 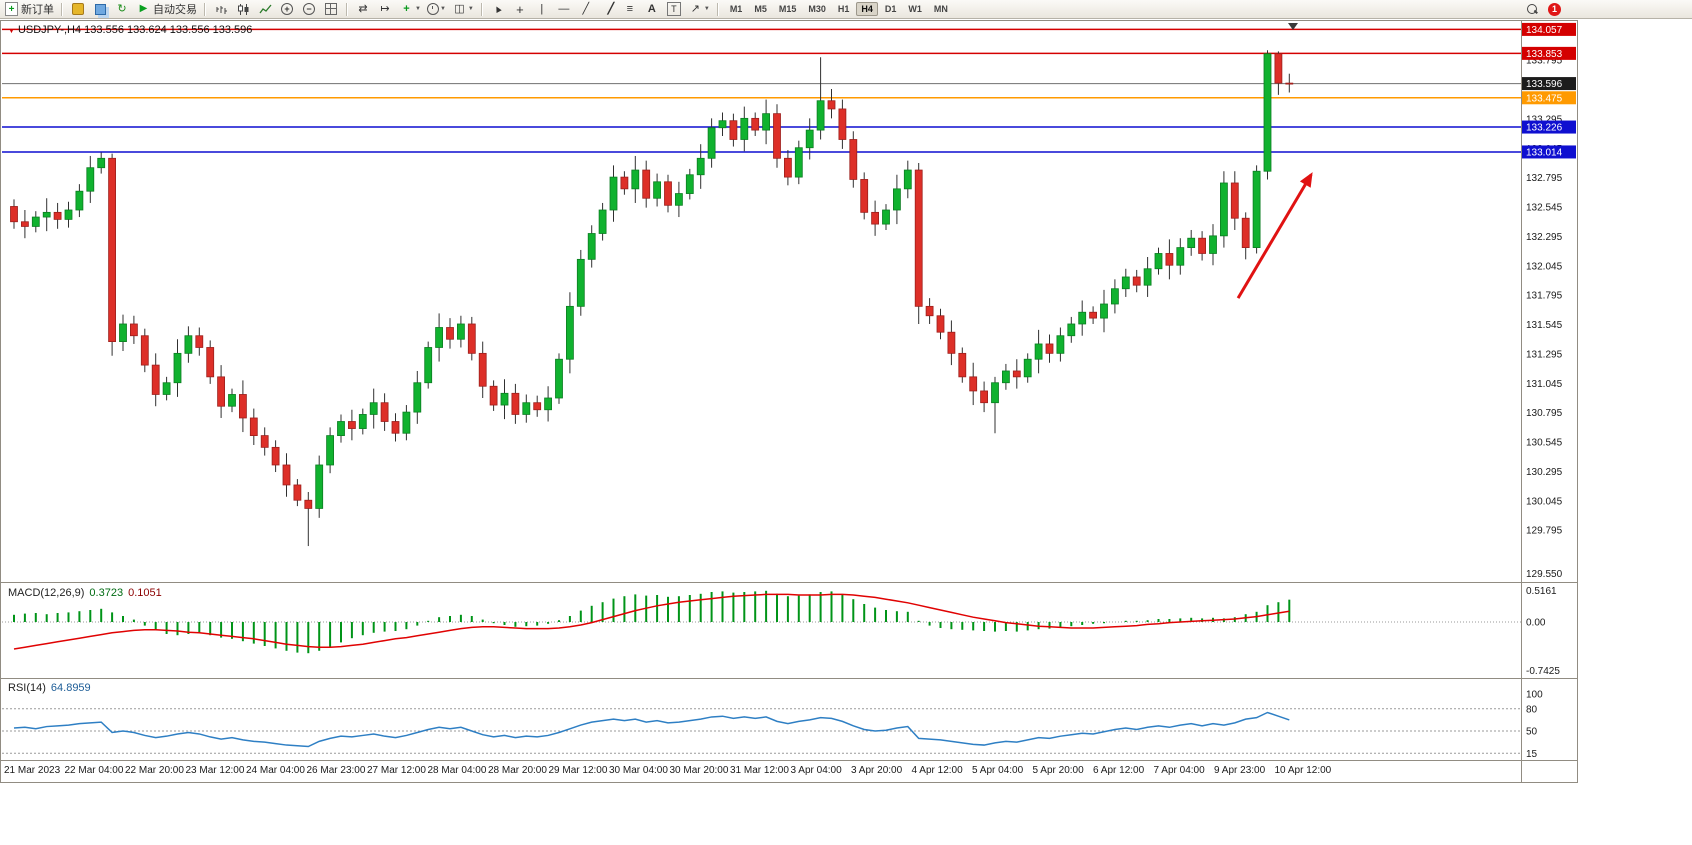 What do you see at coordinates (498, 9) in the screenshot?
I see `cursor-tool-button: ▲` at bounding box center [498, 9].